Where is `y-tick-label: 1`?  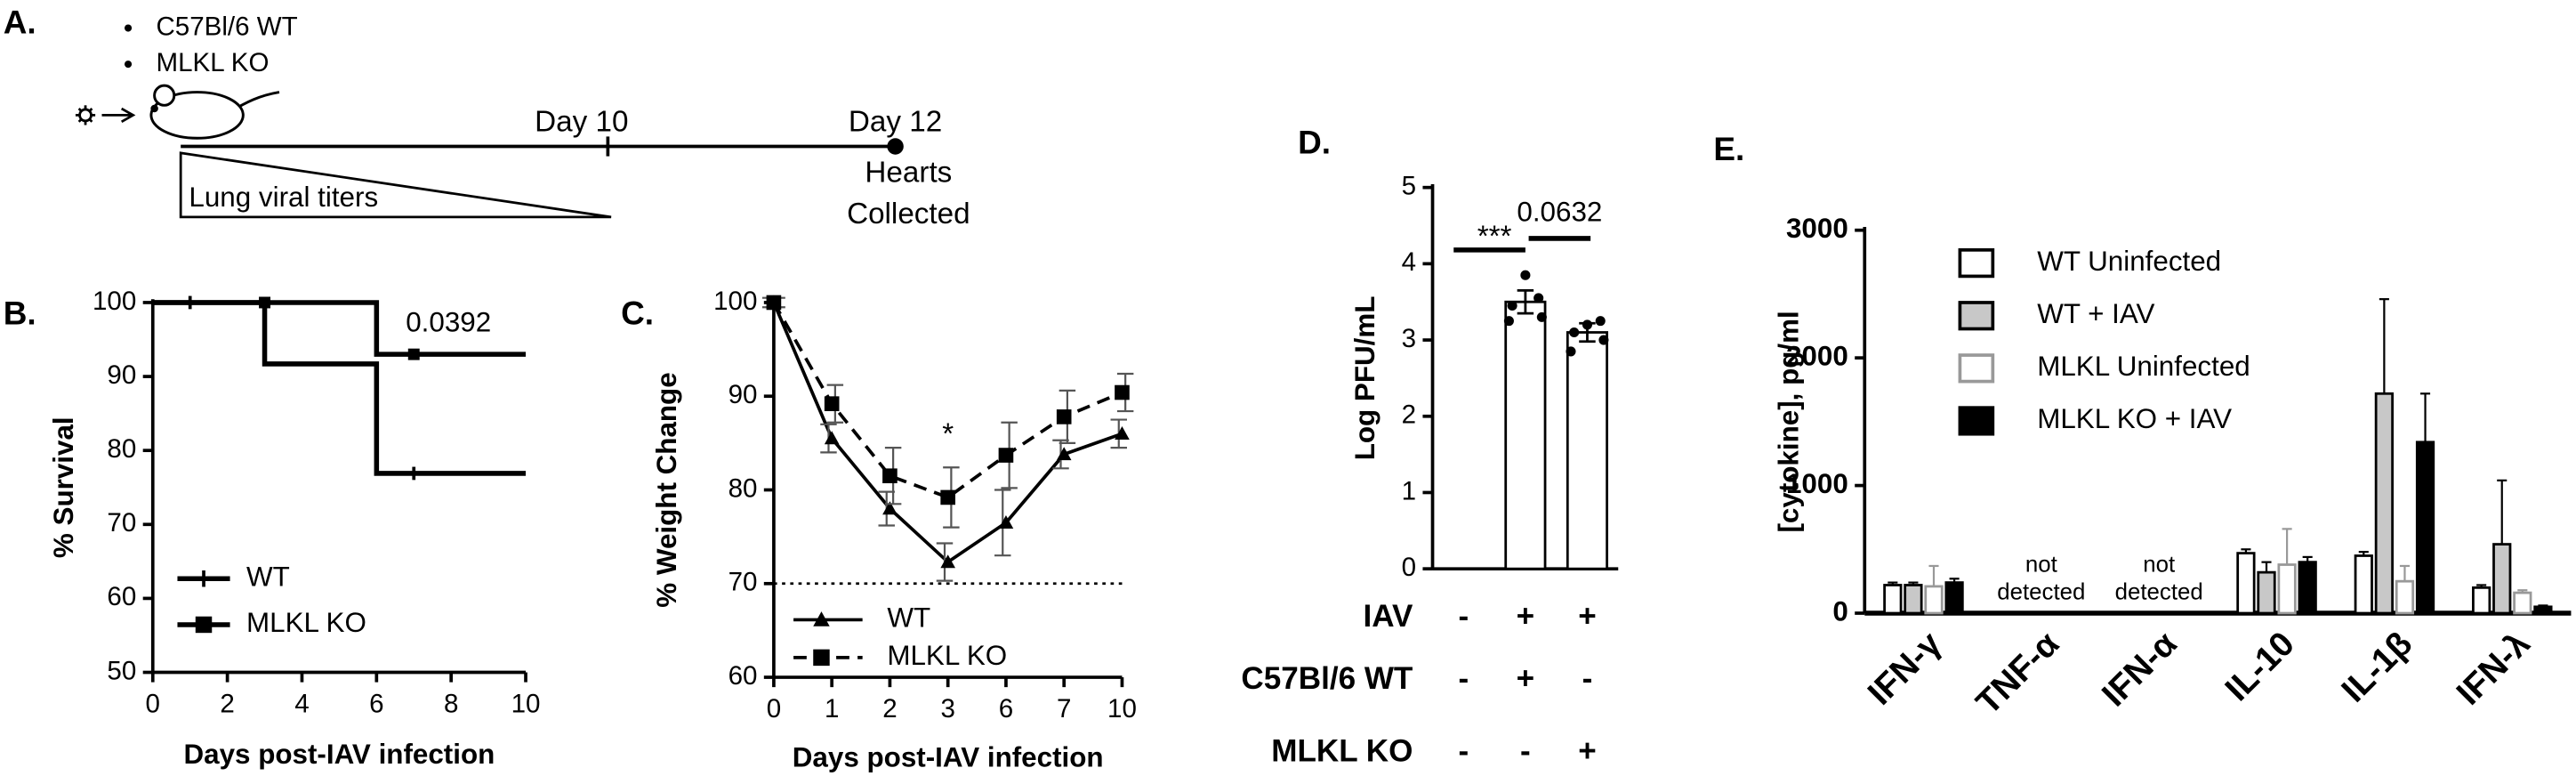
y-tick-label: 1 is located at coordinates (1409, 490).